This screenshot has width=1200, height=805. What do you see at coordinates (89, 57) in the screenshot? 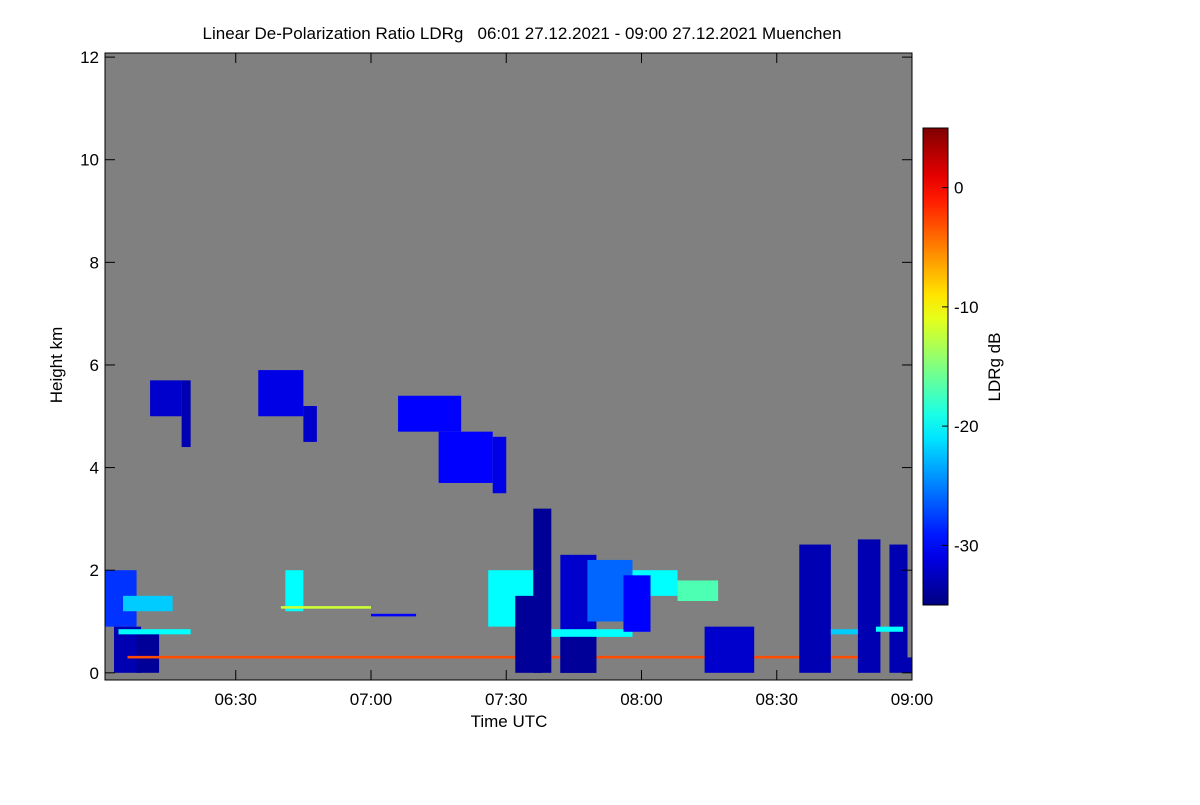
I see `y-tick-label: 12` at bounding box center [89, 57].